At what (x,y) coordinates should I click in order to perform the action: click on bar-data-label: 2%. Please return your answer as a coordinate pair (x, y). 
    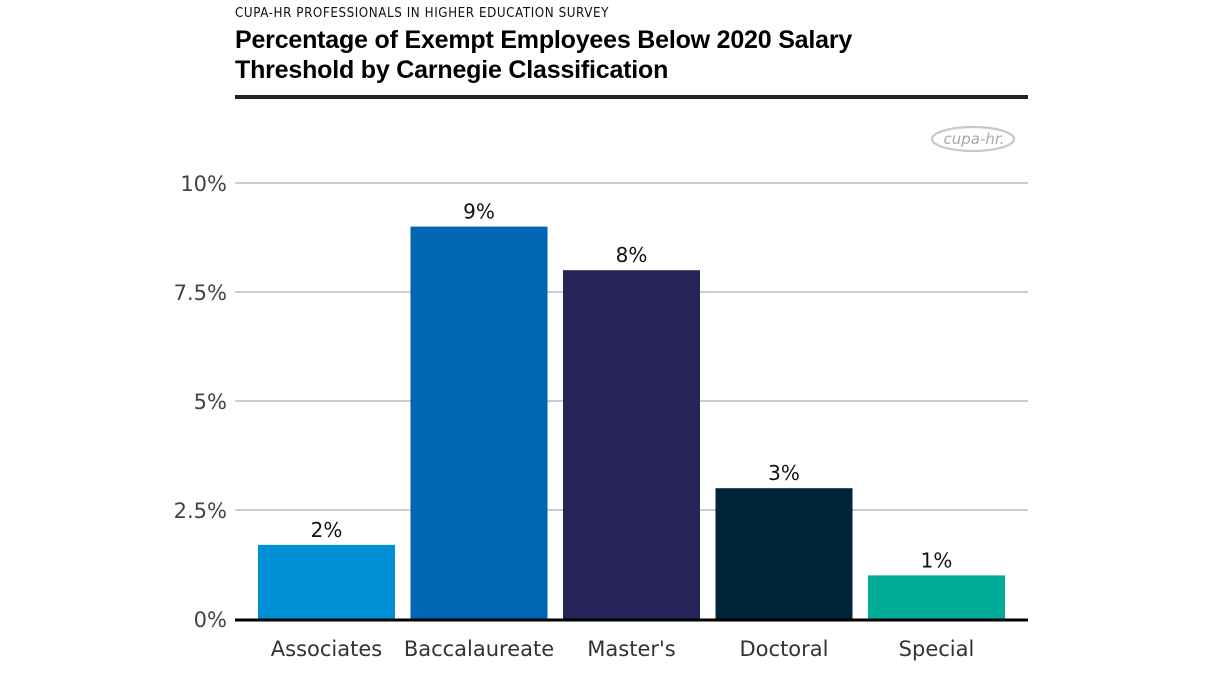
    Looking at the image, I should click on (327, 530).